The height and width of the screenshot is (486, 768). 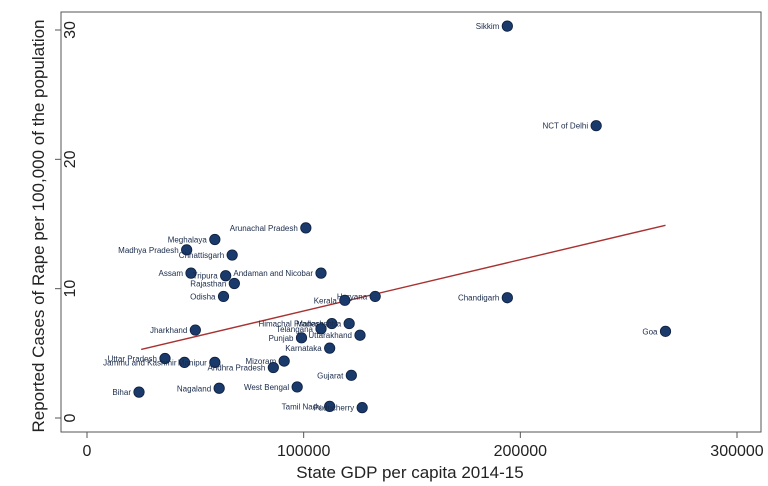 I want to click on x-tick-label: 100000, so click(x=303, y=451).